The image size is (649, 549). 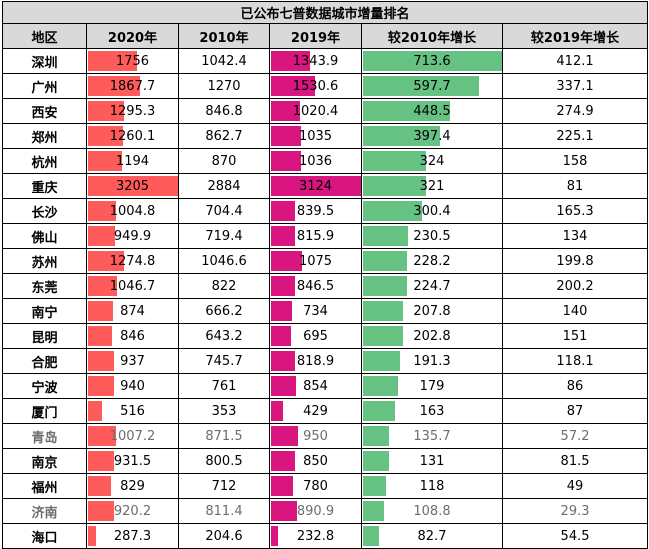 I want to click on growth-vs-2019-cell: 81.5, so click(x=575, y=461).